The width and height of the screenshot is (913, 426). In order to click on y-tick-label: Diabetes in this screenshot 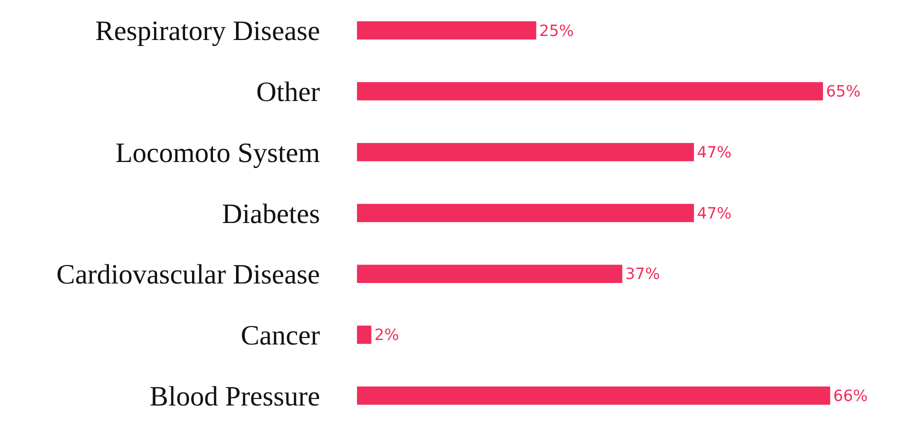, I will do `click(271, 214)`.